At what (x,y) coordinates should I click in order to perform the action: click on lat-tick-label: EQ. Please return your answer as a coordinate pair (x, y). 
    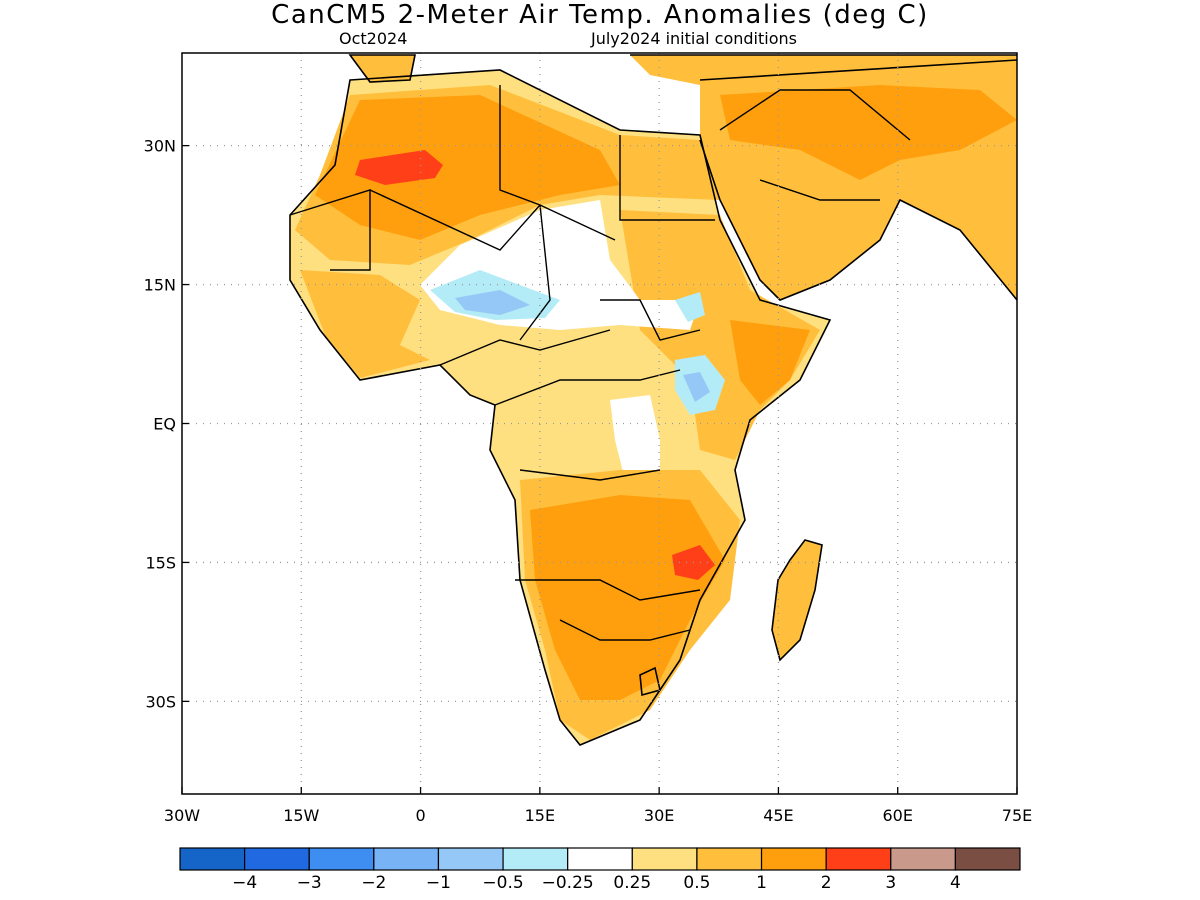
    Looking at the image, I should click on (164, 424).